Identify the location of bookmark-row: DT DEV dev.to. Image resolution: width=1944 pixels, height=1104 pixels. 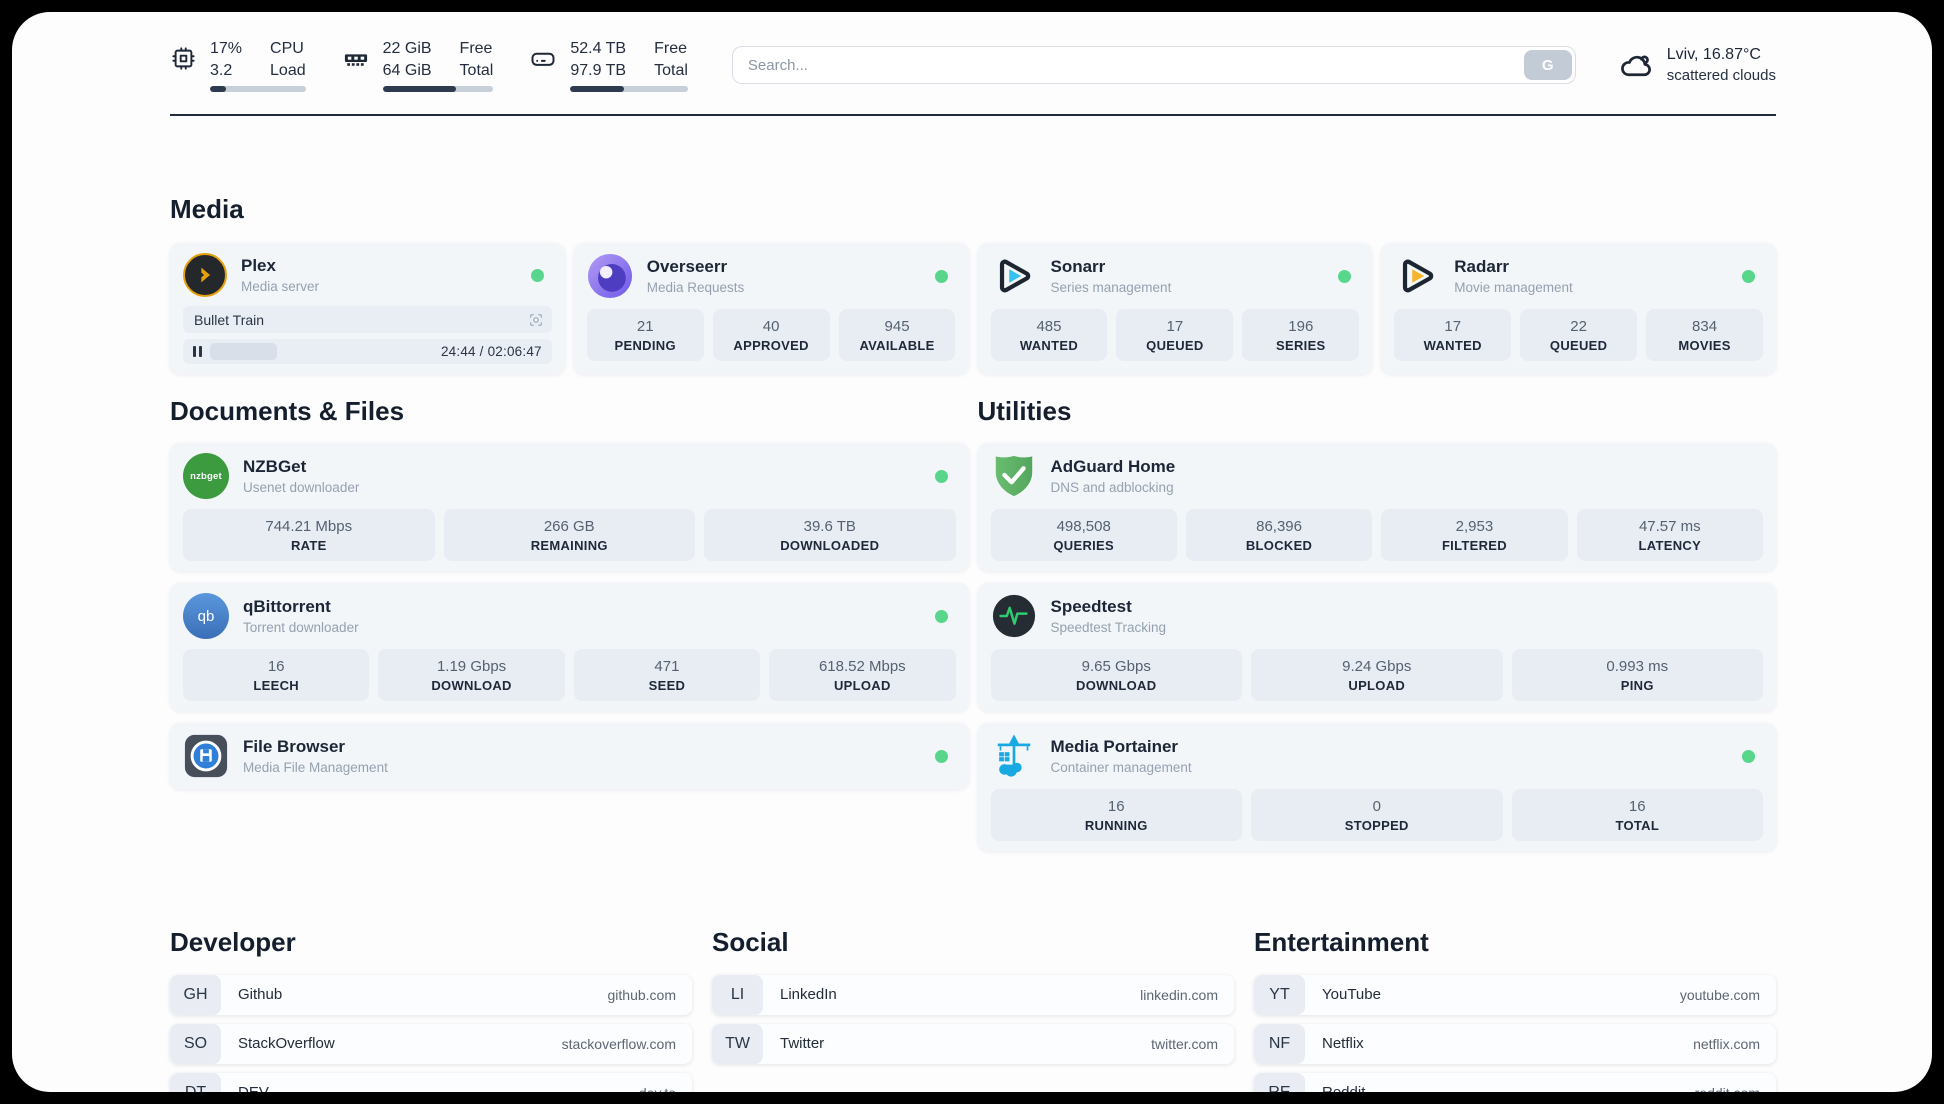
(431, 1082).